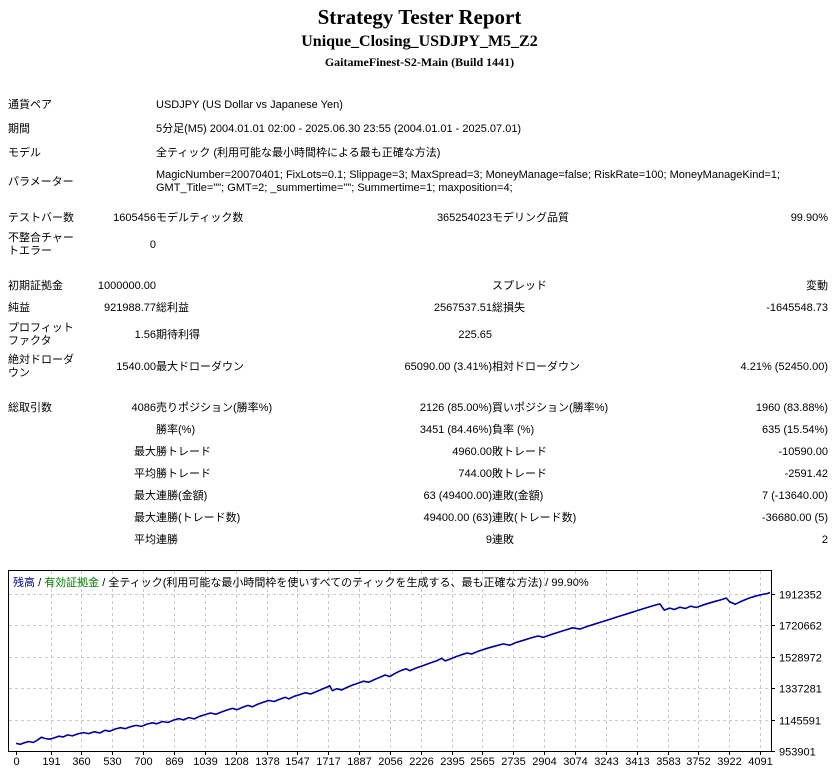 This screenshot has width=839, height=774. I want to click on row-value: 225.65, so click(475, 334).